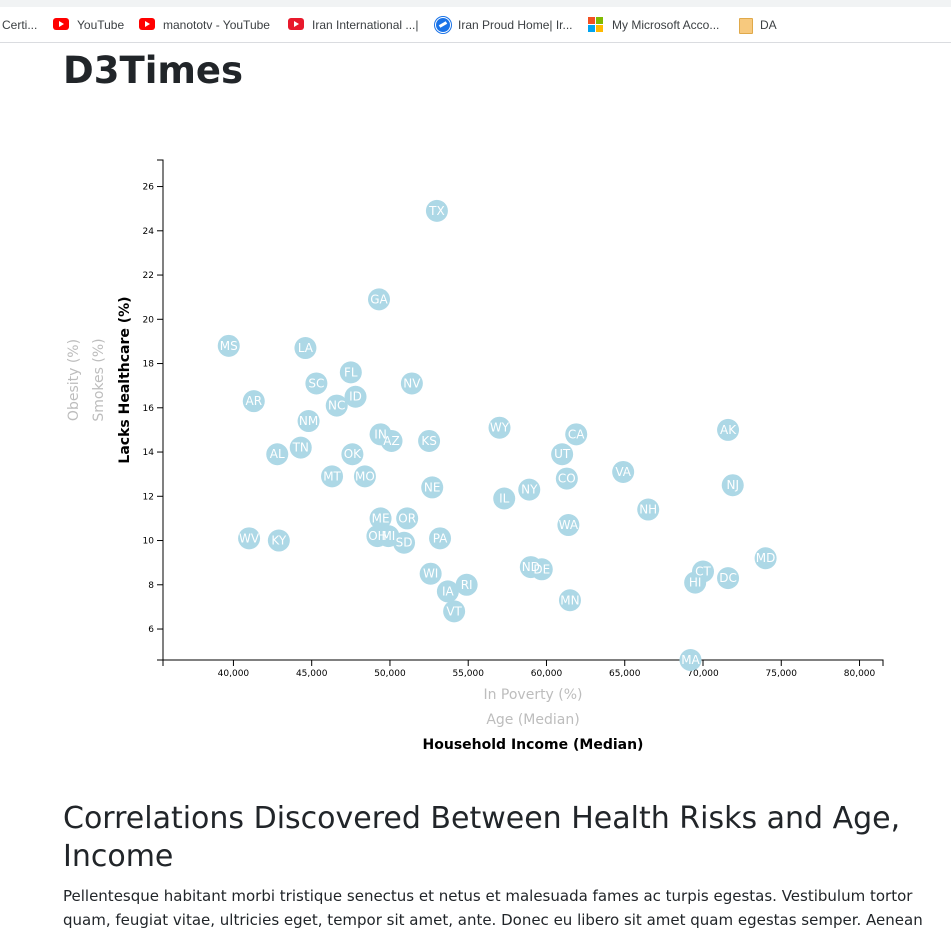 This screenshot has width=951, height=934. I want to click on bookmark-youtube: YouTube, so click(93, 25).